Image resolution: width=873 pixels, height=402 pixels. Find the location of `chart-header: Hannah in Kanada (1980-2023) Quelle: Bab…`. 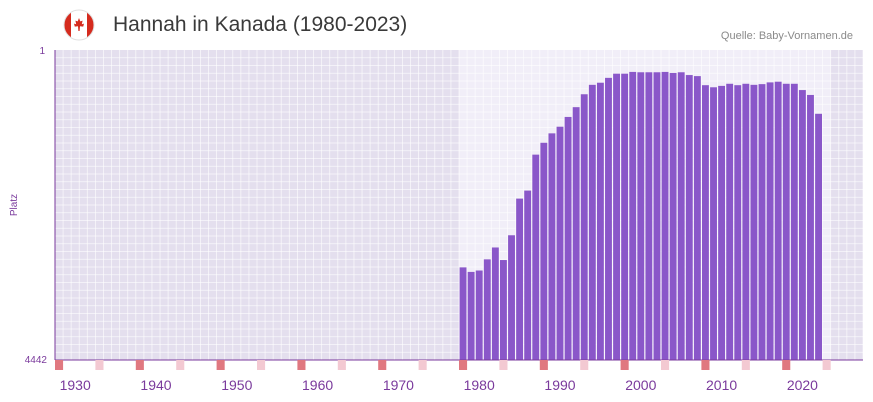

chart-header: Hannah in Kanada (1980-2023) Quelle: Bab… is located at coordinates (436, 25).